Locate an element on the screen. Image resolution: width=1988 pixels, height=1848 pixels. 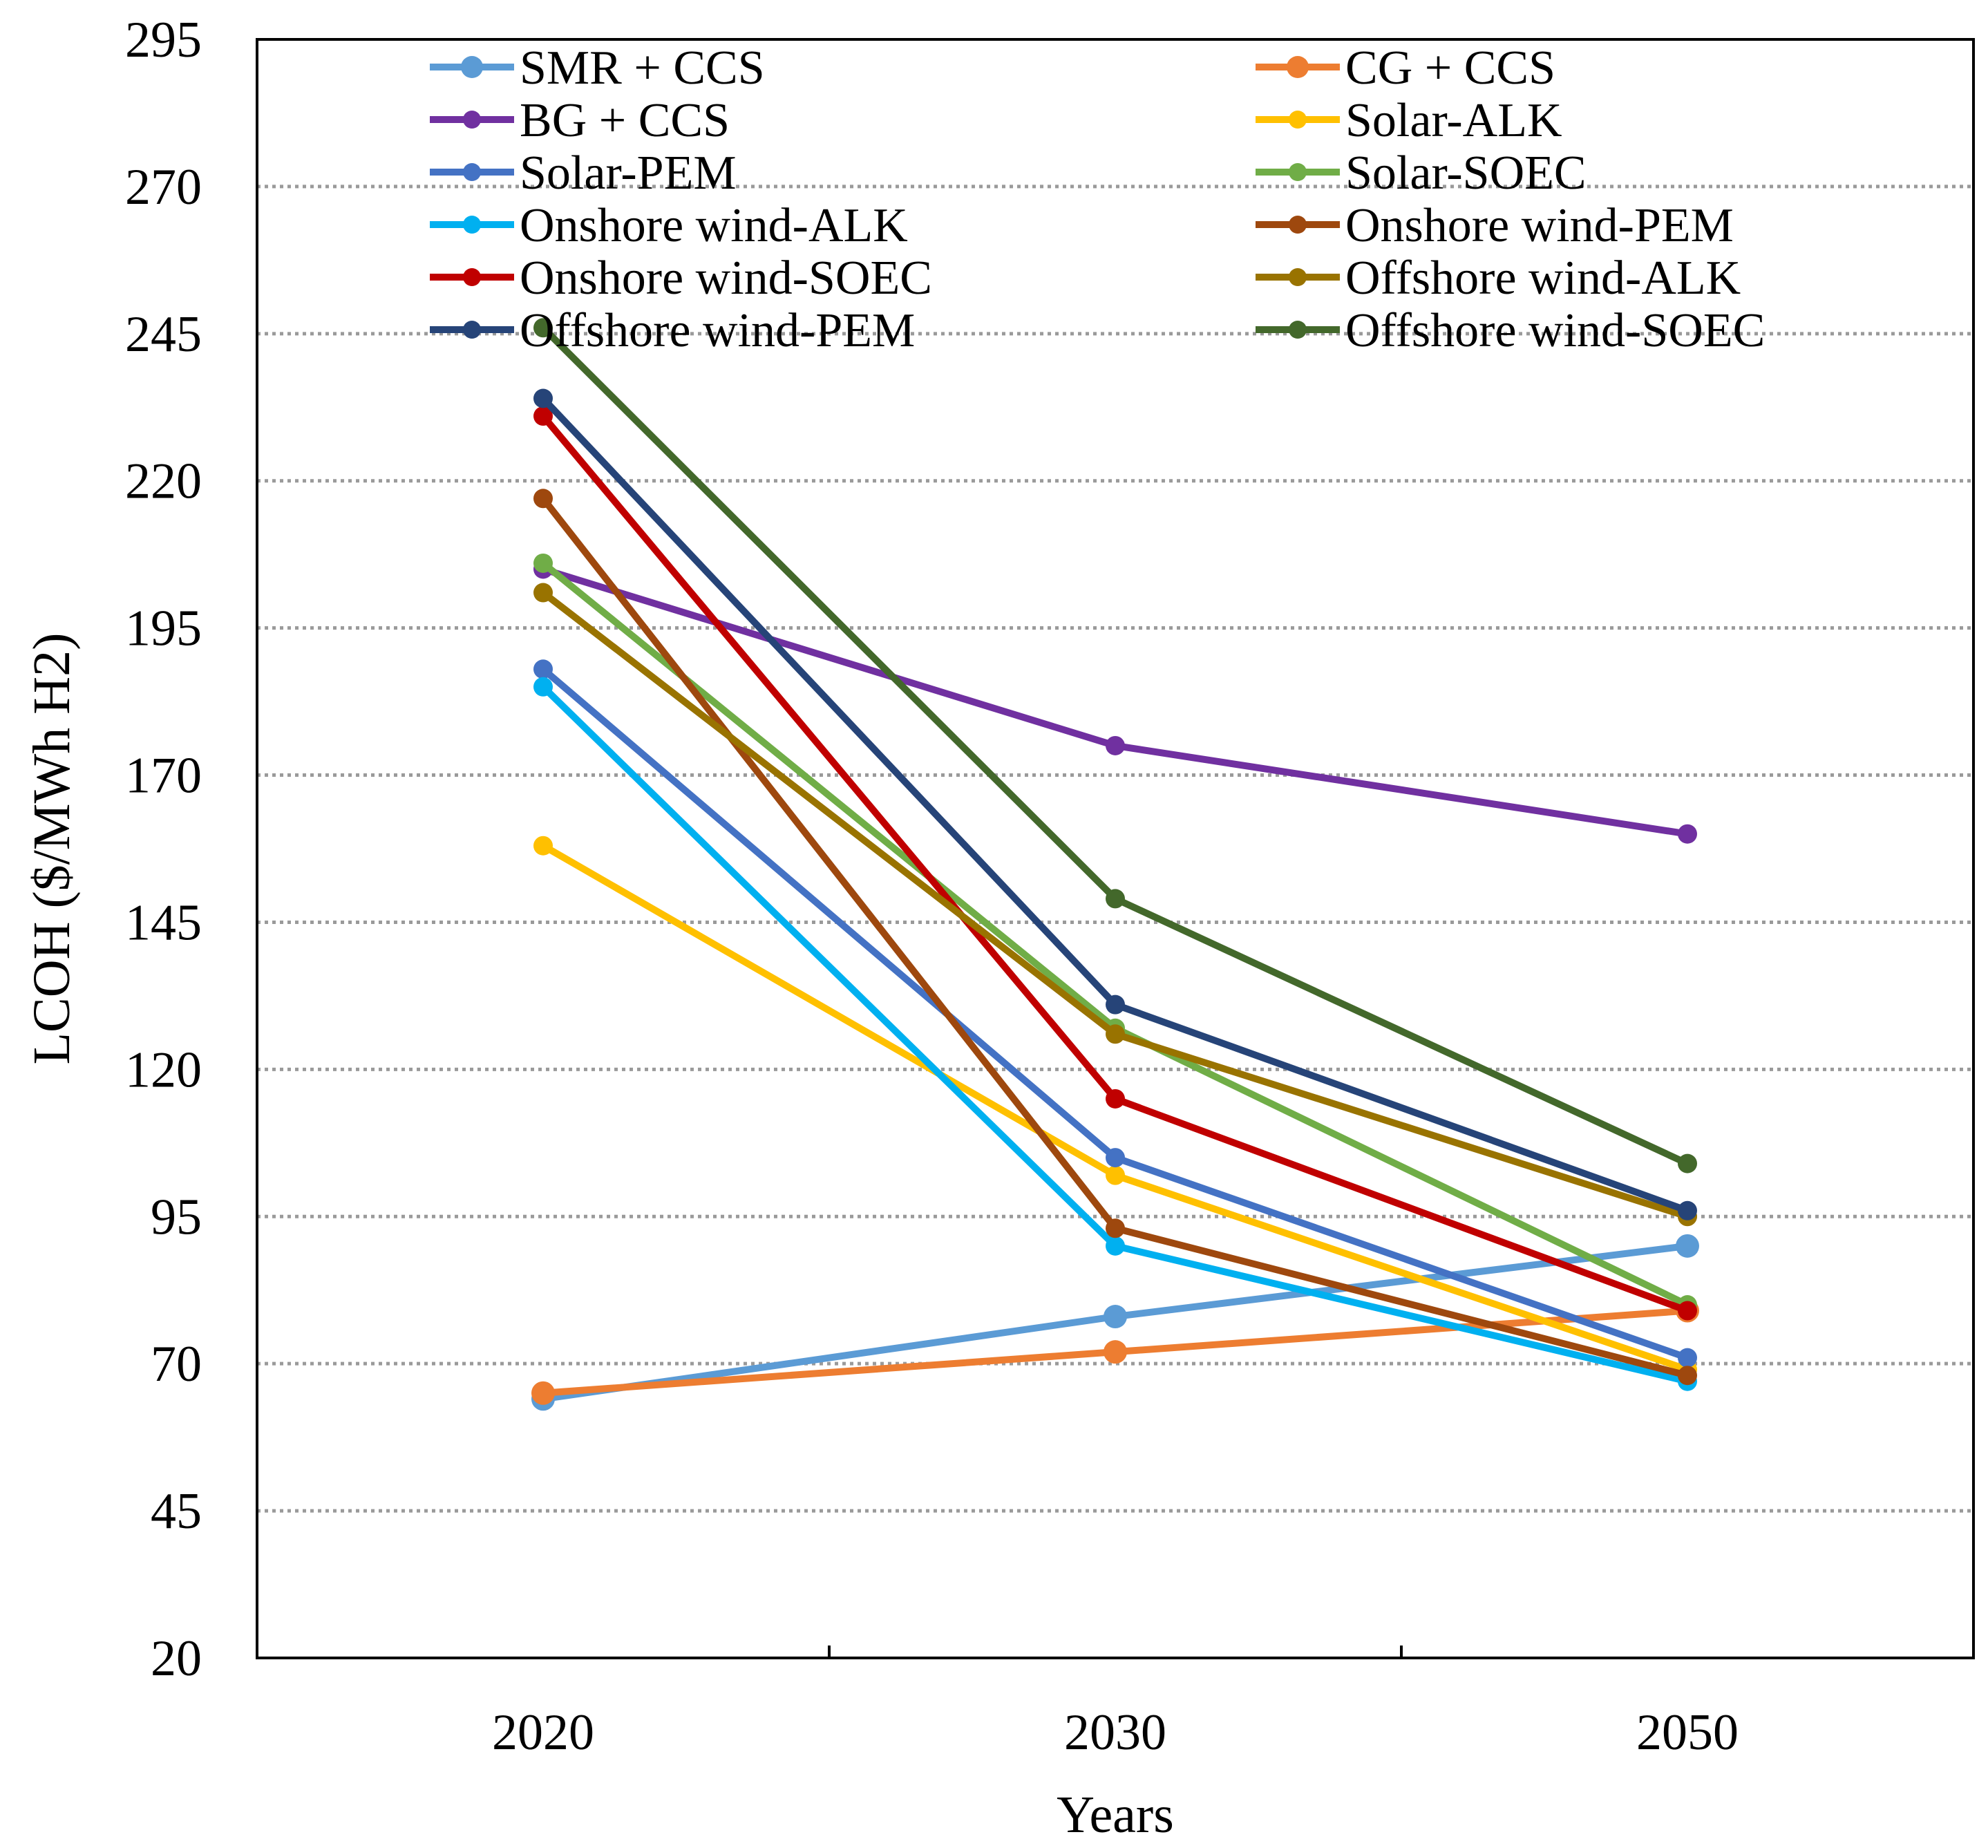
legend-label: Solar-SOEC is located at coordinates (1466, 173).